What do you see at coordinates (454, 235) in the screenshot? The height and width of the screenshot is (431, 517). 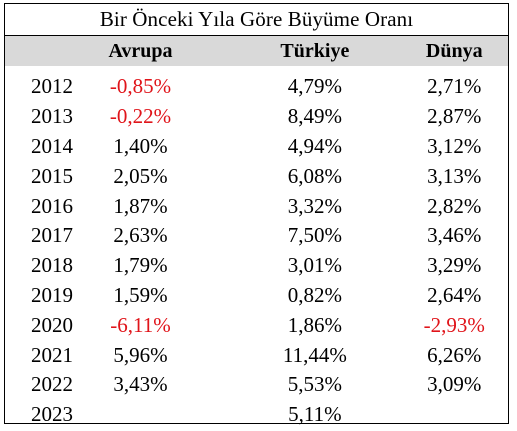 I see `dunya-cell: 3,46%` at bounding box center [454, 235].